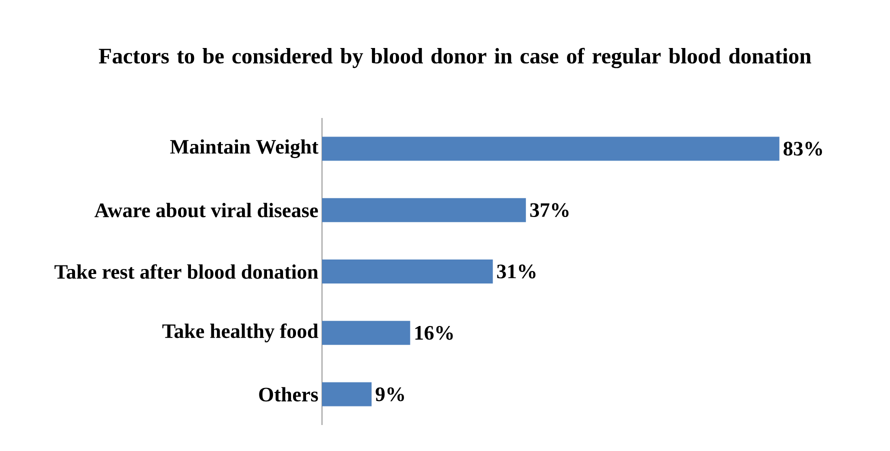  Describe the element at coordinates (434, 333) in the screenshot. I see `data-label: 16%` at that location.